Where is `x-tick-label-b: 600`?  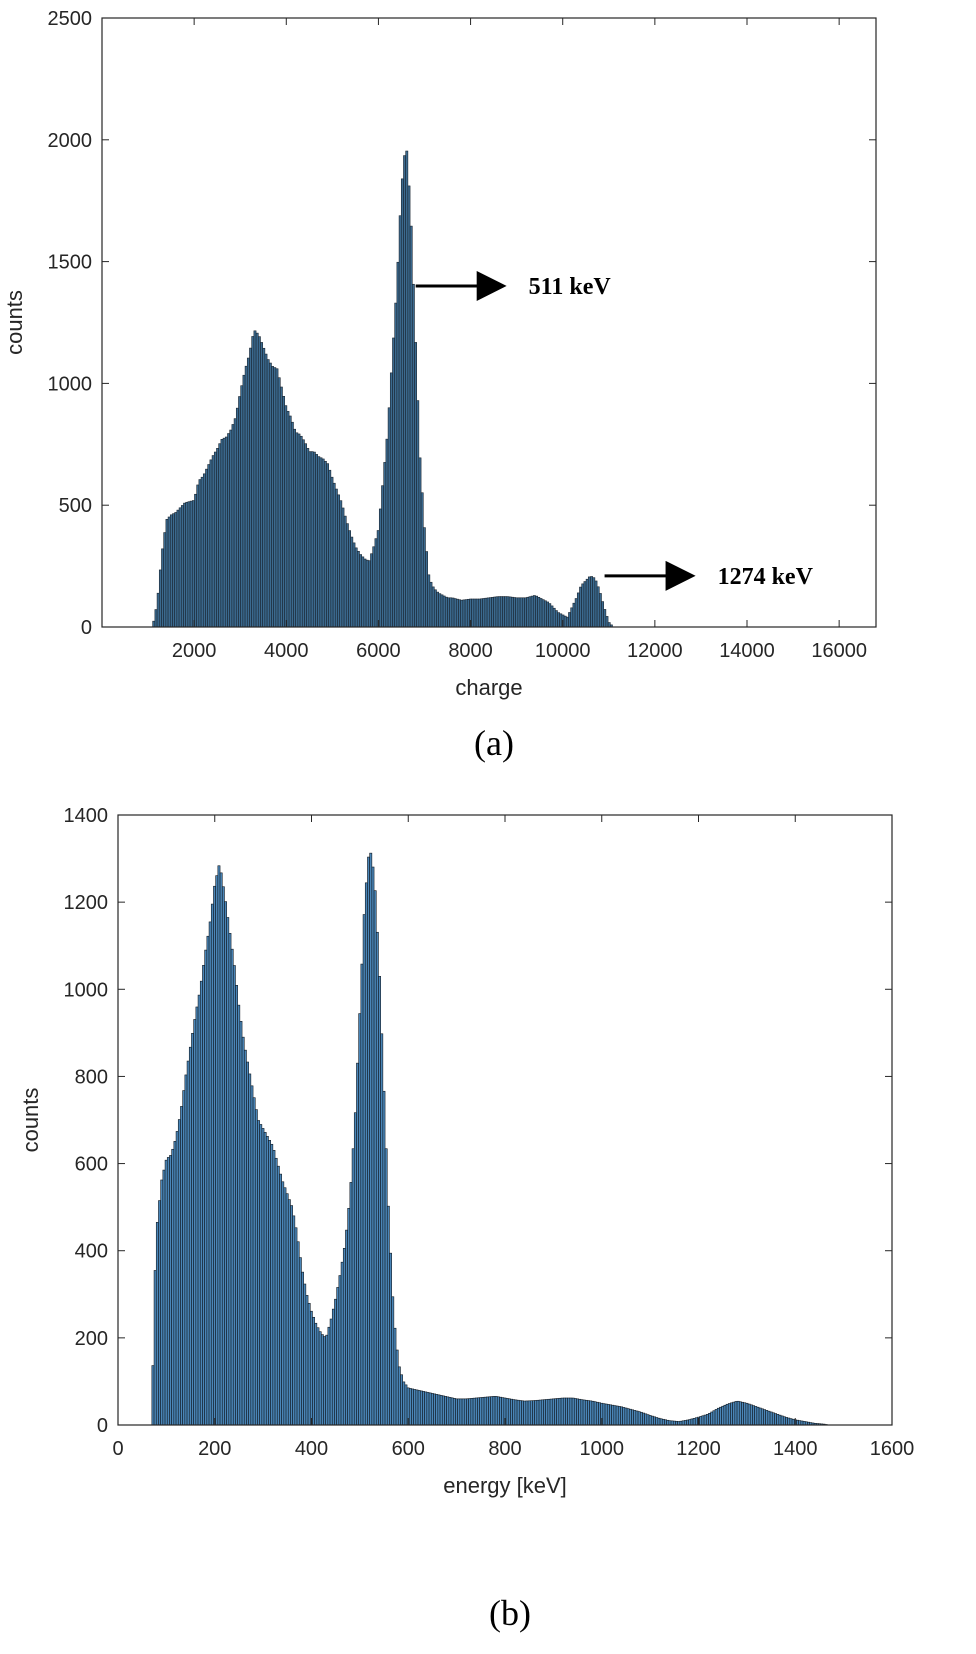 x-tick-label-b: 600 is located at coordinates (408, 1449).